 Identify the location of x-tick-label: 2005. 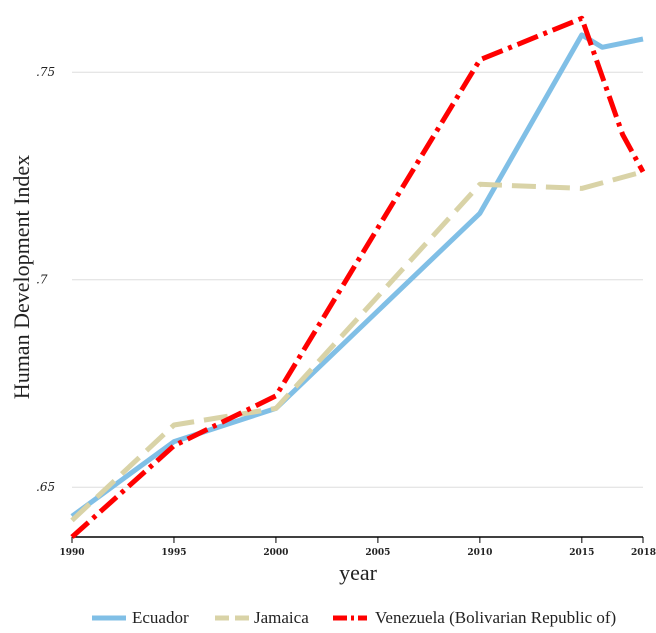
(377, 553).